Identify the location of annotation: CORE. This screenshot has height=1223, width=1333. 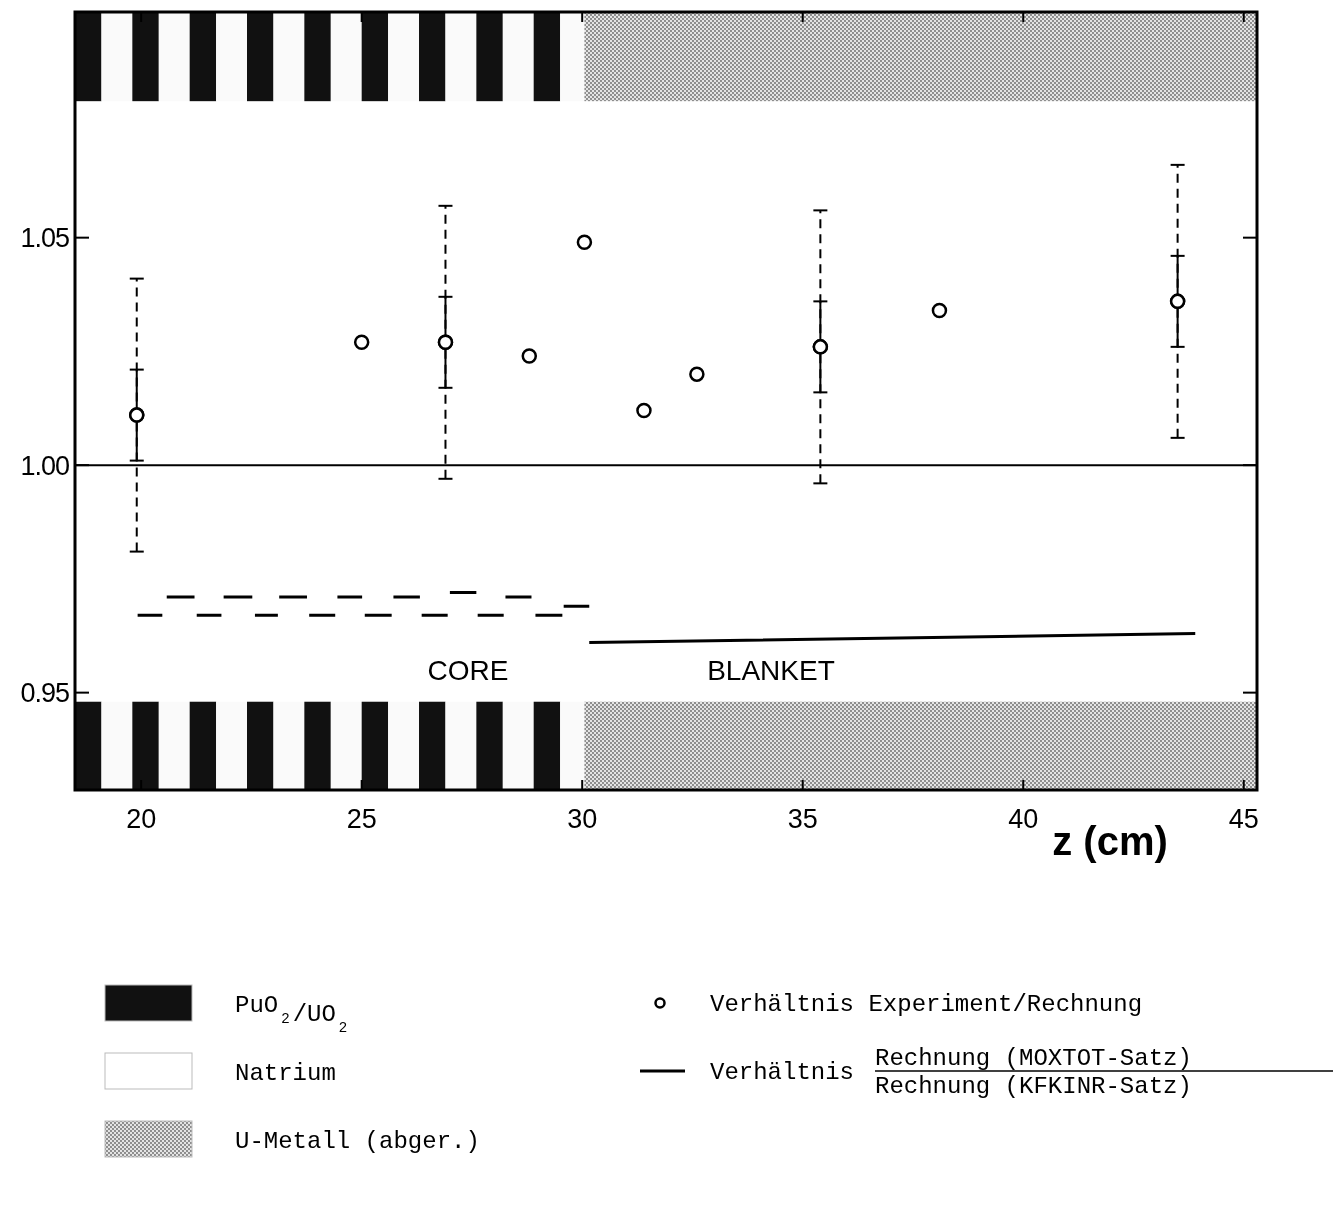
(468, 670).